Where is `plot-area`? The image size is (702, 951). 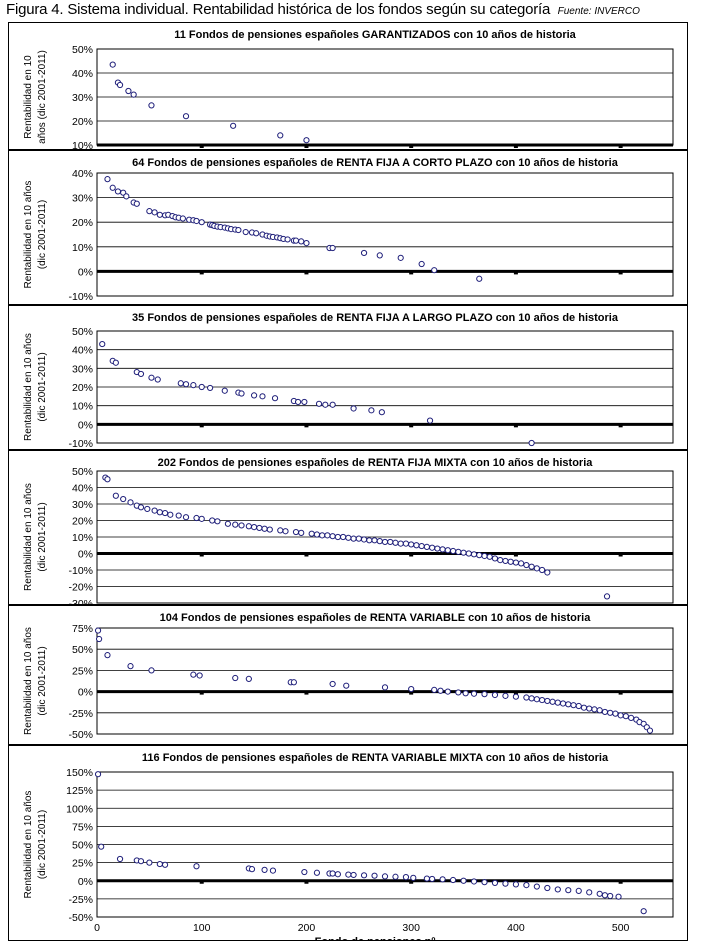 plot-area is located at coordinates (385, 234).